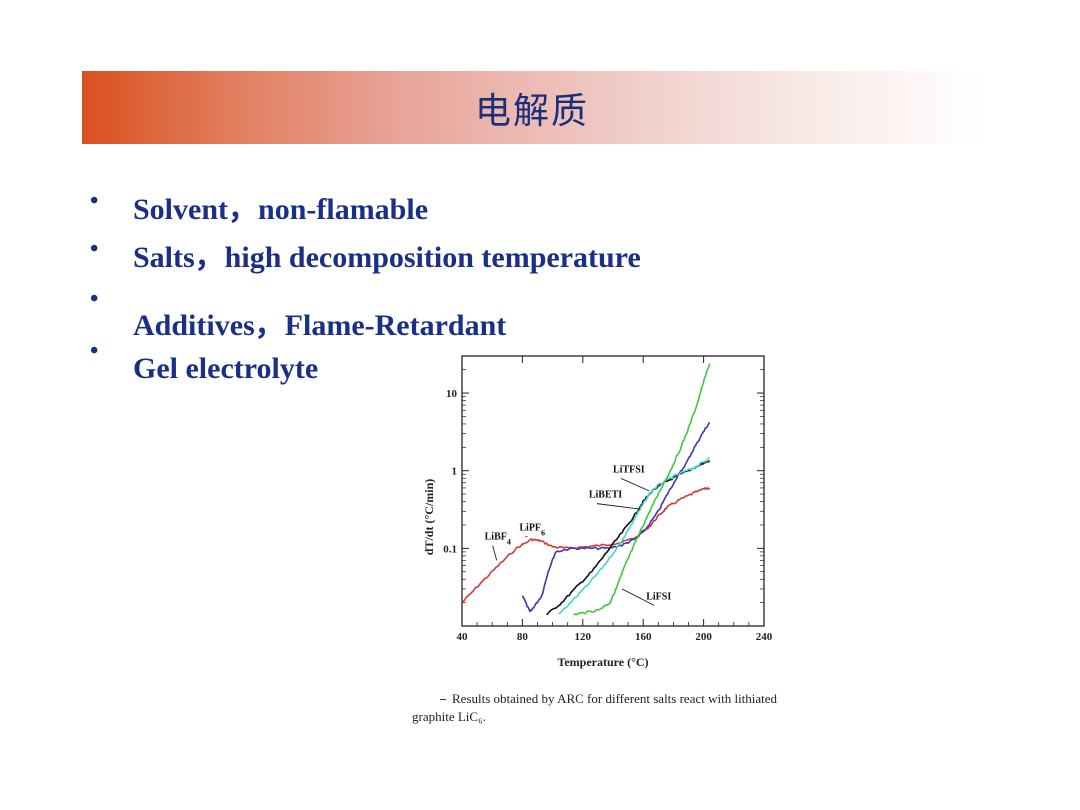  I want to click on y-tick-label: 10, so click(452, 394).